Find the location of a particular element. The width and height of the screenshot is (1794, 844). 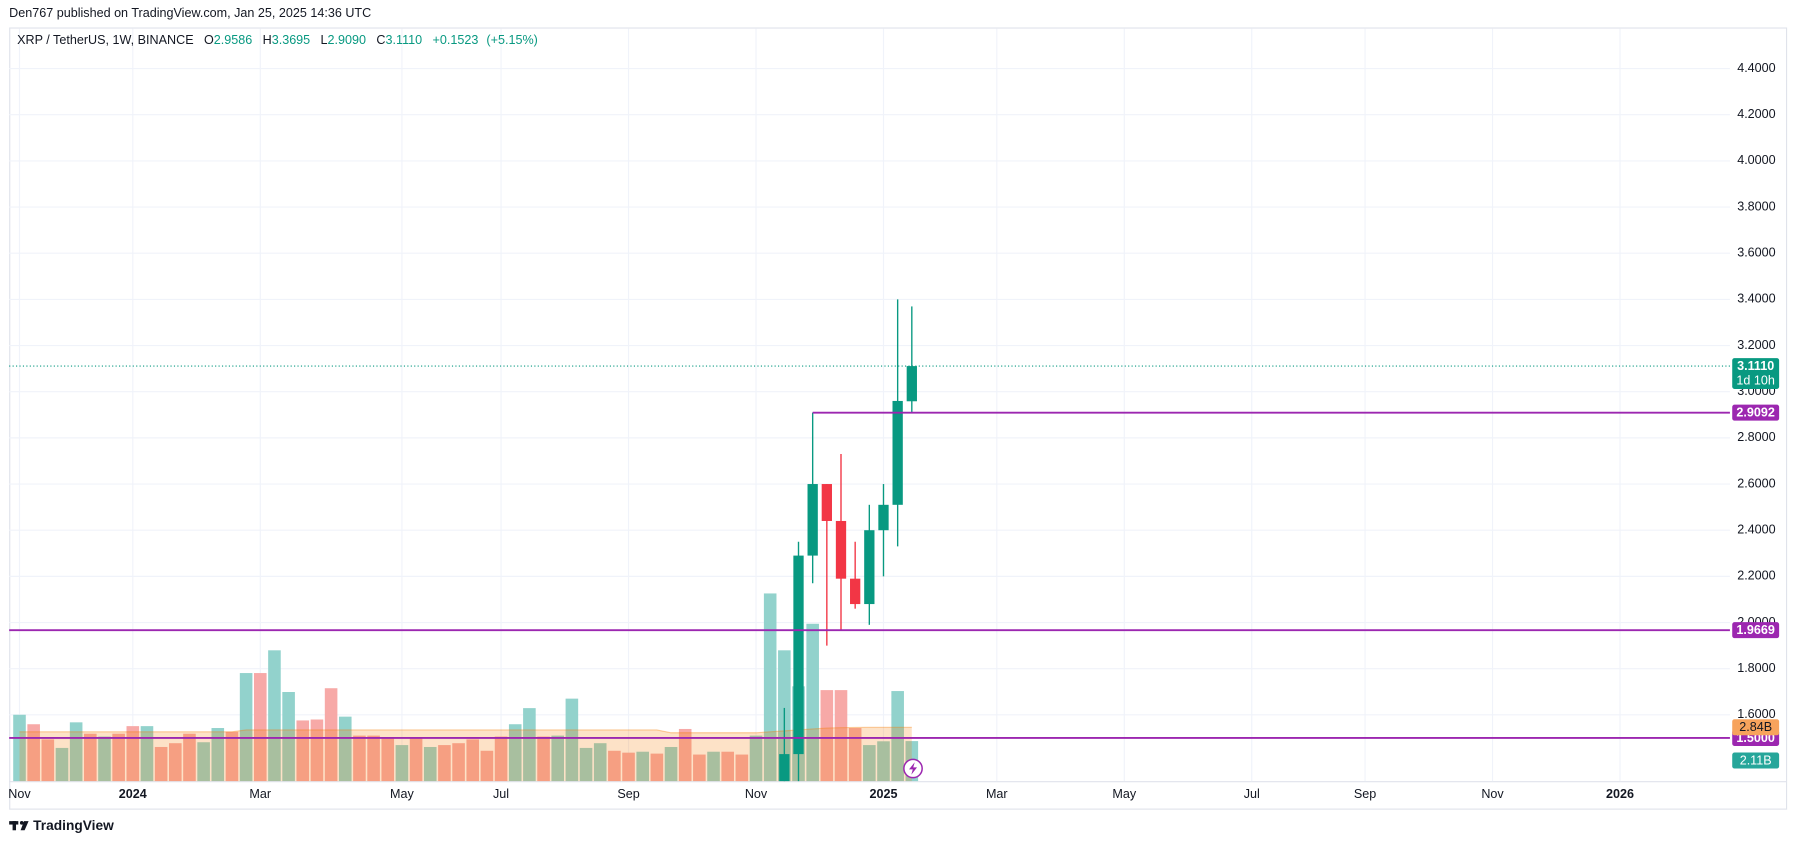

volume-ma-line is located at coordinates (465, 730).